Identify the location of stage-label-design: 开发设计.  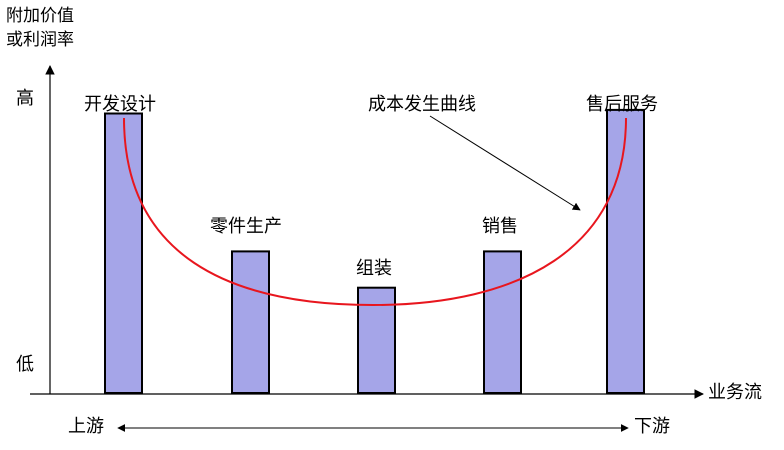
(120, 104).